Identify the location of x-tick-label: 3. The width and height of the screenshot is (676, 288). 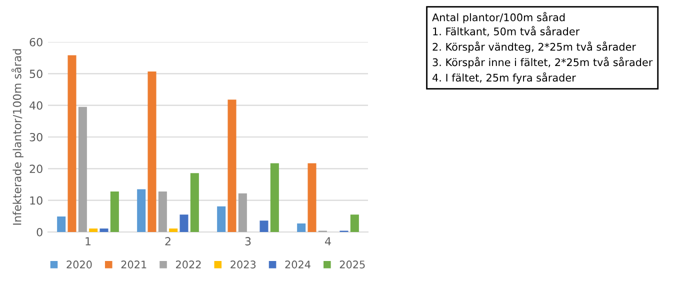
(248, 241).